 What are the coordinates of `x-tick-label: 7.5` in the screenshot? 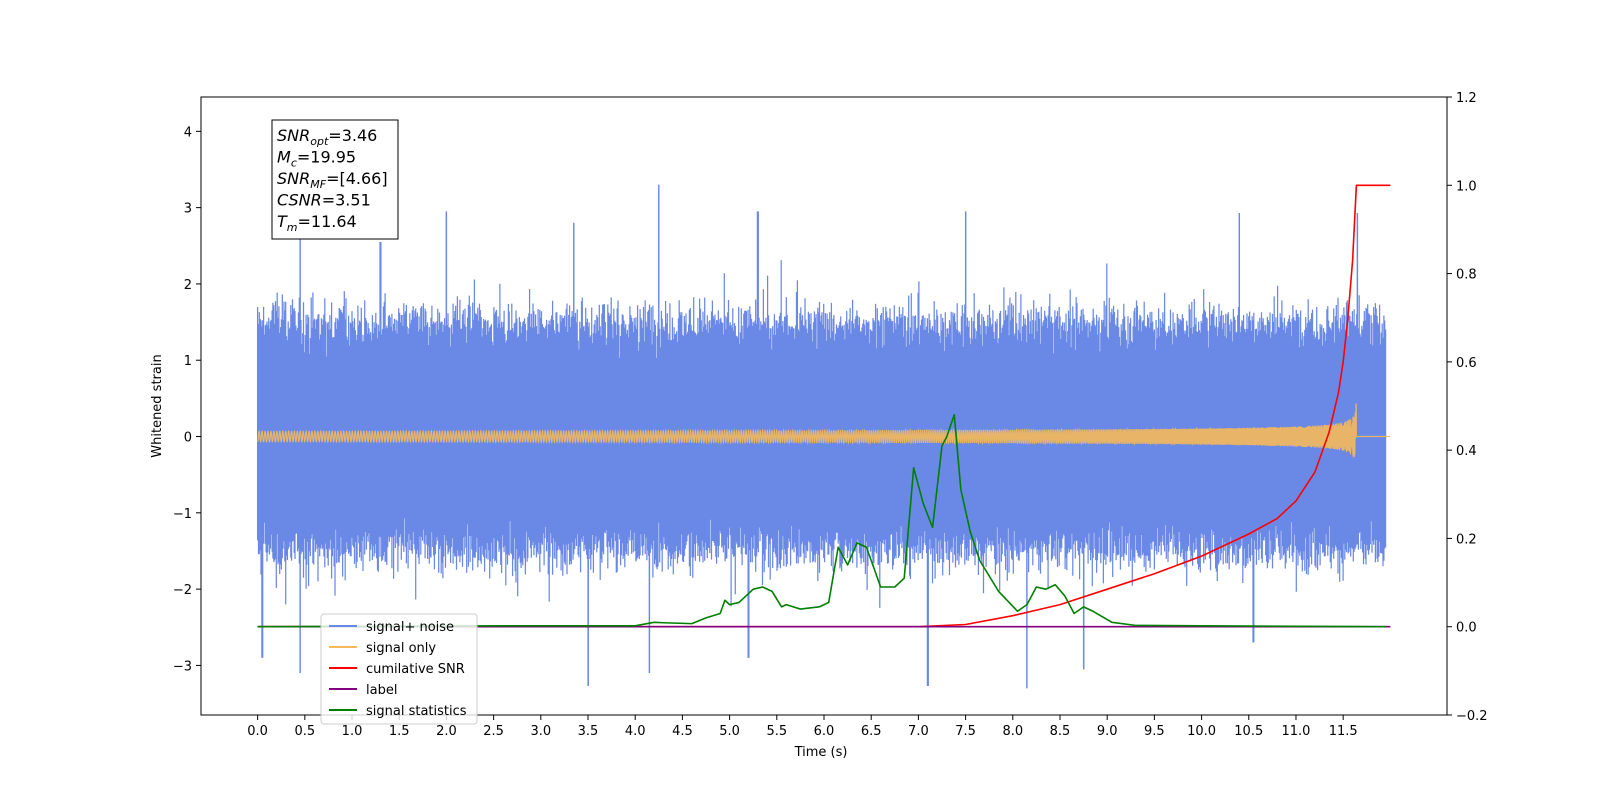 It's located at (965, 731).